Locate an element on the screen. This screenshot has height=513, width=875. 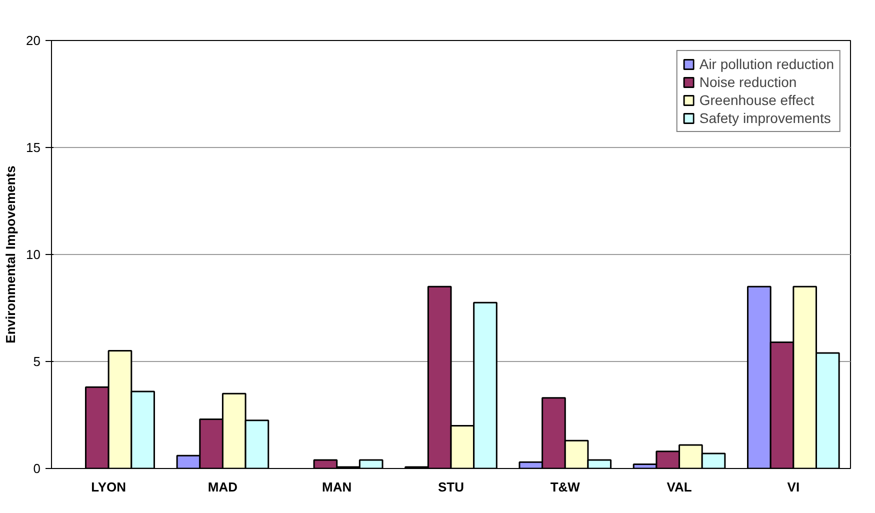
legend-label: Greenhouse effect is located at coordinates (756, 100).